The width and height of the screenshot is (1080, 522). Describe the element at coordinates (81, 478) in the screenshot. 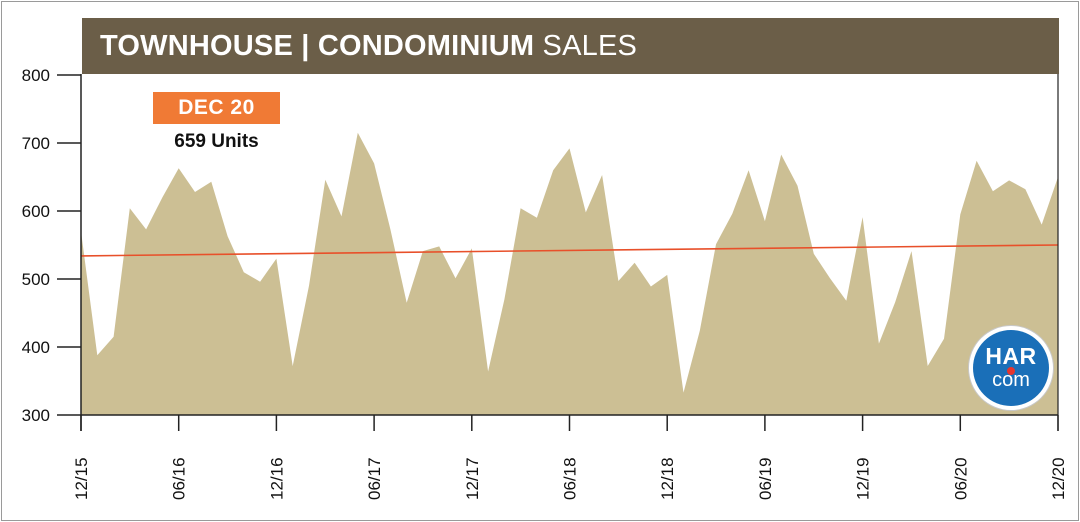

I see `x-tick-label: 12/15` at that location.